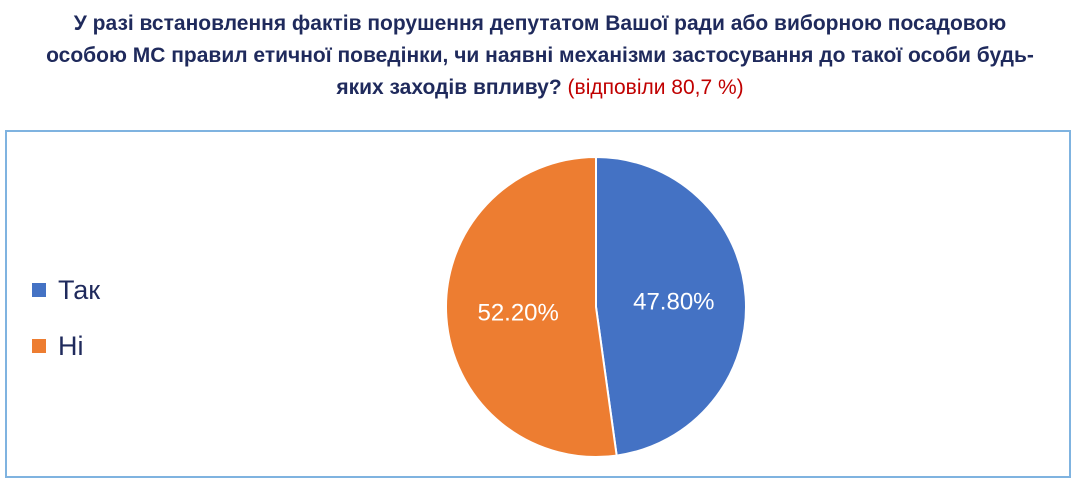 The width and height of the screenshot is (1080, 486). What do you see at coordinates (39, 346) in the screenshot?
I see `legend-swatch-ni` at bounding box center [39, 346].